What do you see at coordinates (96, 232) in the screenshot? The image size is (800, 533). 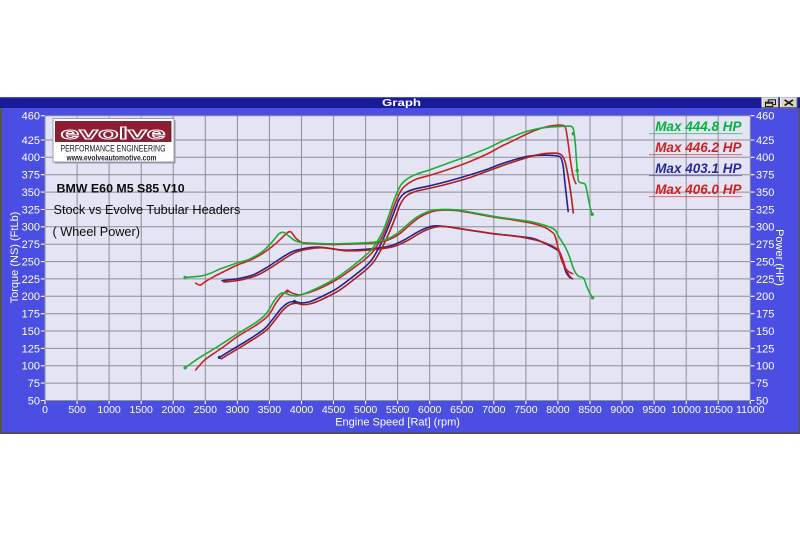 I see `svg-text: ( Wheel Power)` at bounding box center [96, 232].